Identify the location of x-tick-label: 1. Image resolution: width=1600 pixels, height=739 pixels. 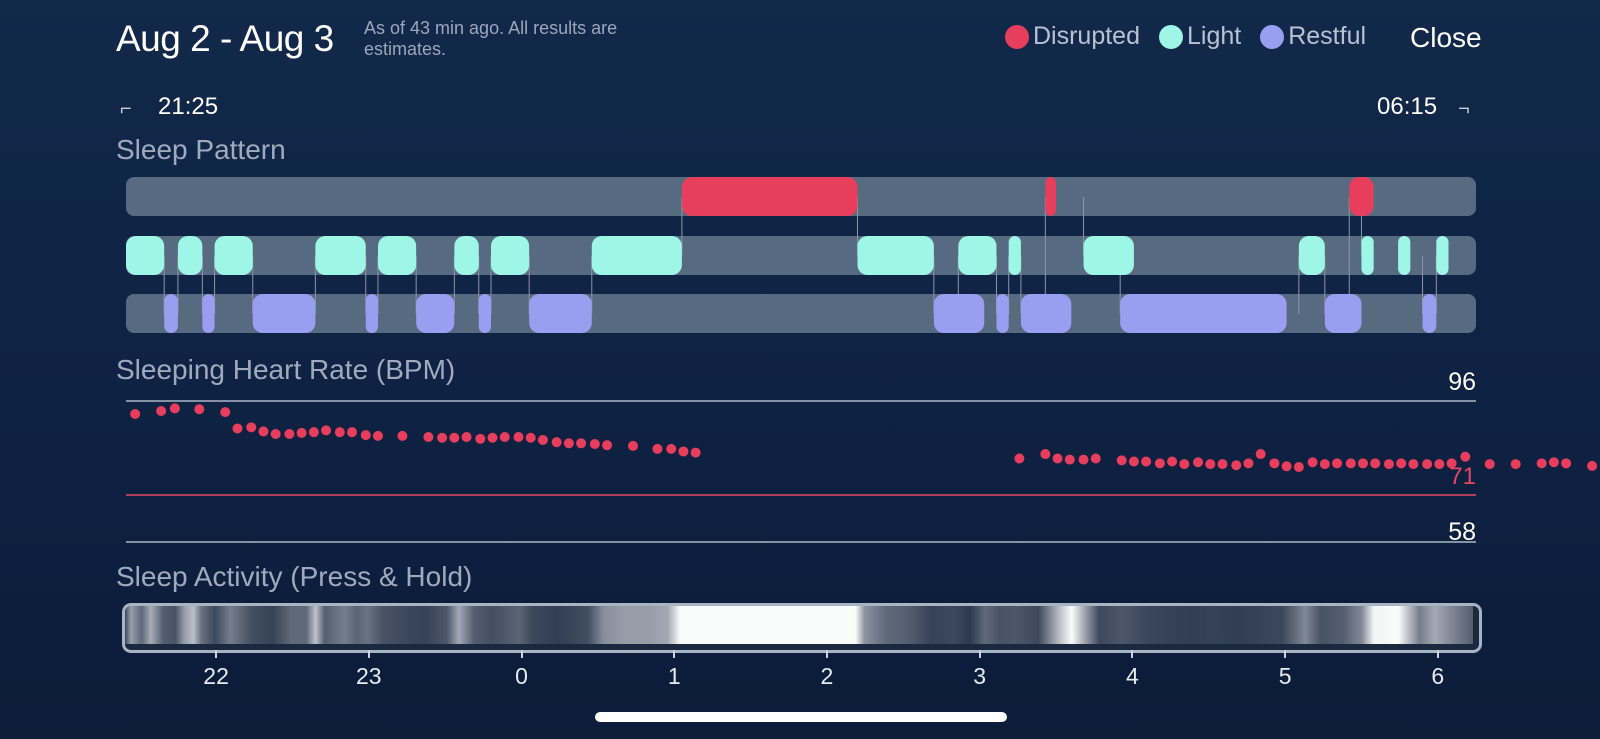
(674, 676).